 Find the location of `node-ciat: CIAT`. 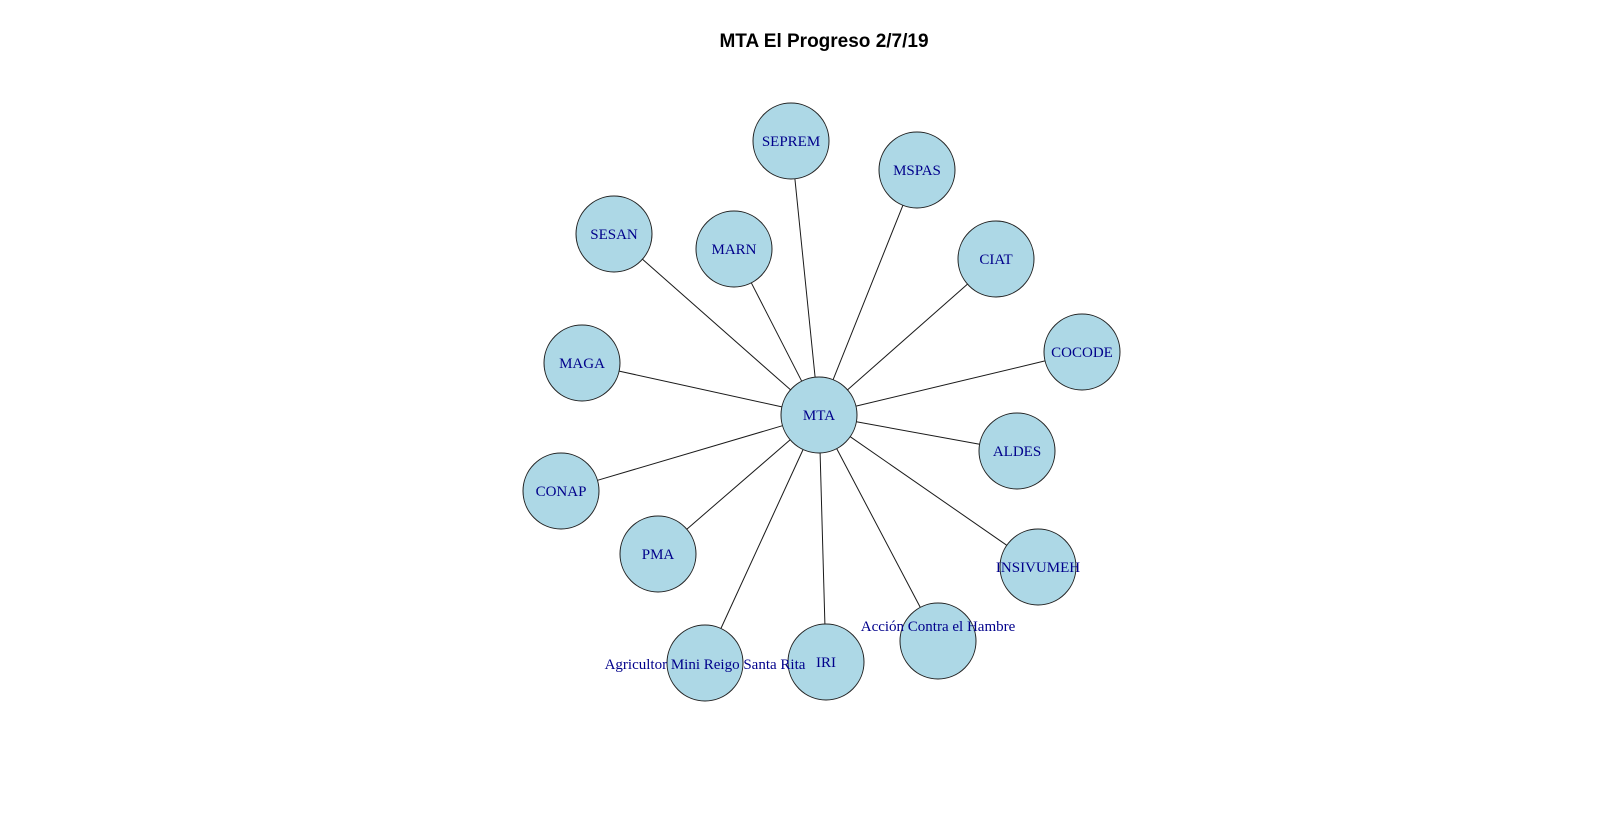

node-ciat: CIAT is located at coordinates (996, 259).